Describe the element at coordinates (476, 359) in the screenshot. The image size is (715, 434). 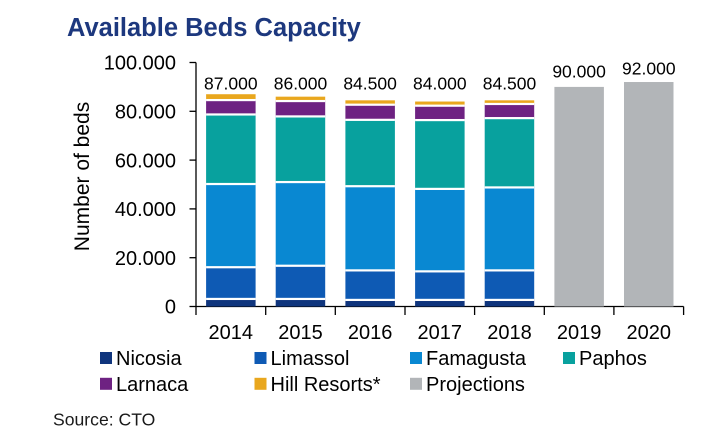
I see `svg-text: Famagusta` at that location.